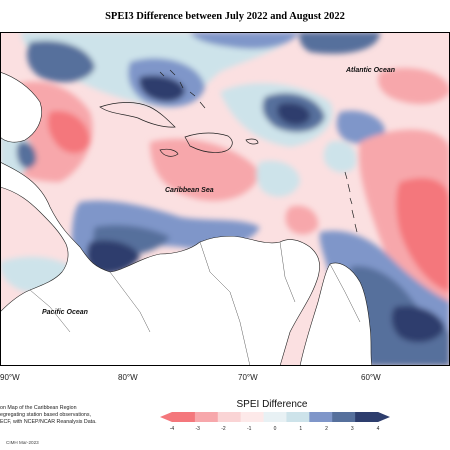 The width and height of the screenshot is (450, 450). I want to click on lon-label: 80°W, so click(128, 377).